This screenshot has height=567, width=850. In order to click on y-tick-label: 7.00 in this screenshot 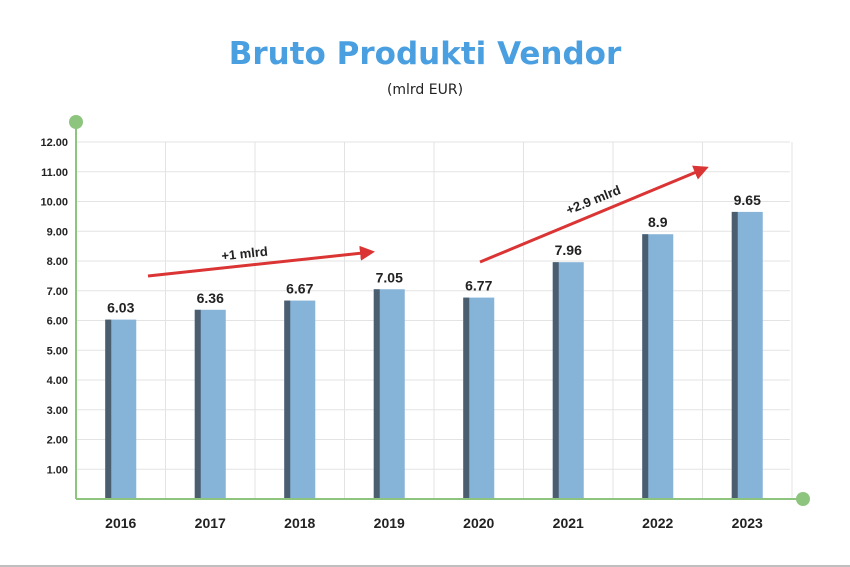, I will do `click(57, 292)`.